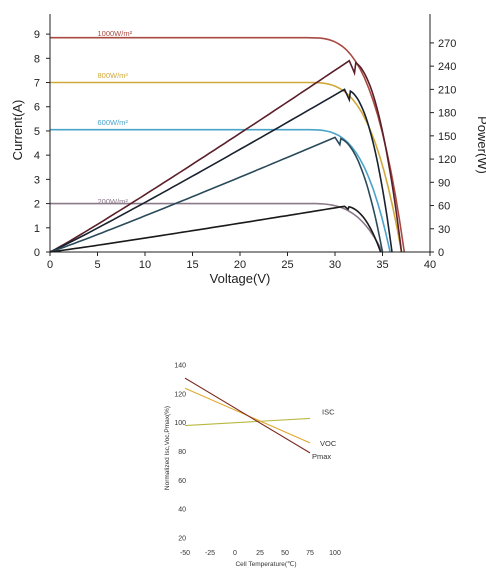  What do you see at coordinates (328, 443) in the screenshot?
I see `temp-series-label-1: VOC` at bounding box center [328, 443].